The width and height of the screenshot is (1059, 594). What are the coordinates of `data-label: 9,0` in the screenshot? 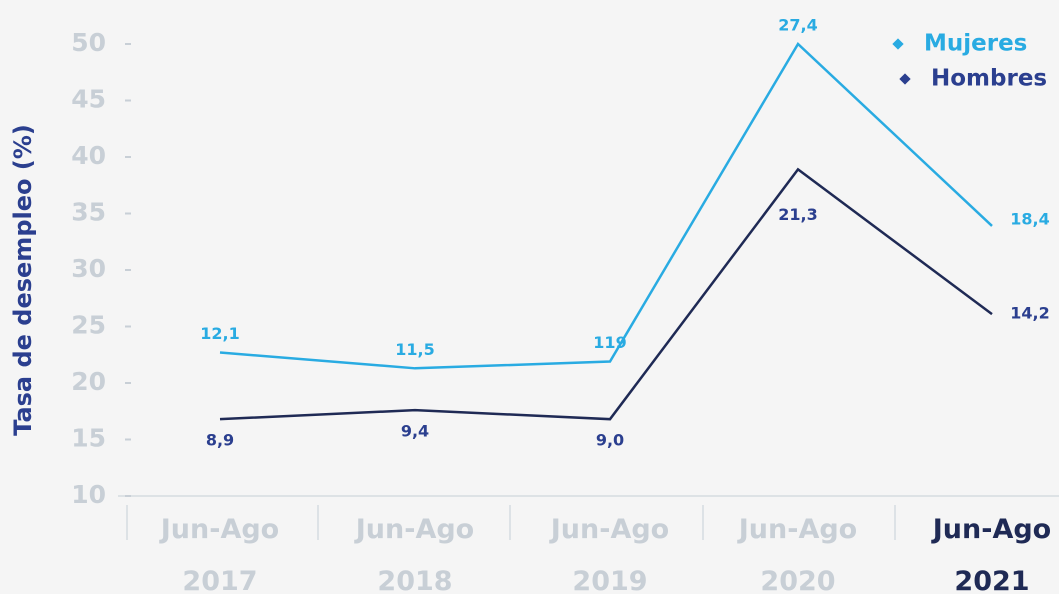 It's located at (610, 440).